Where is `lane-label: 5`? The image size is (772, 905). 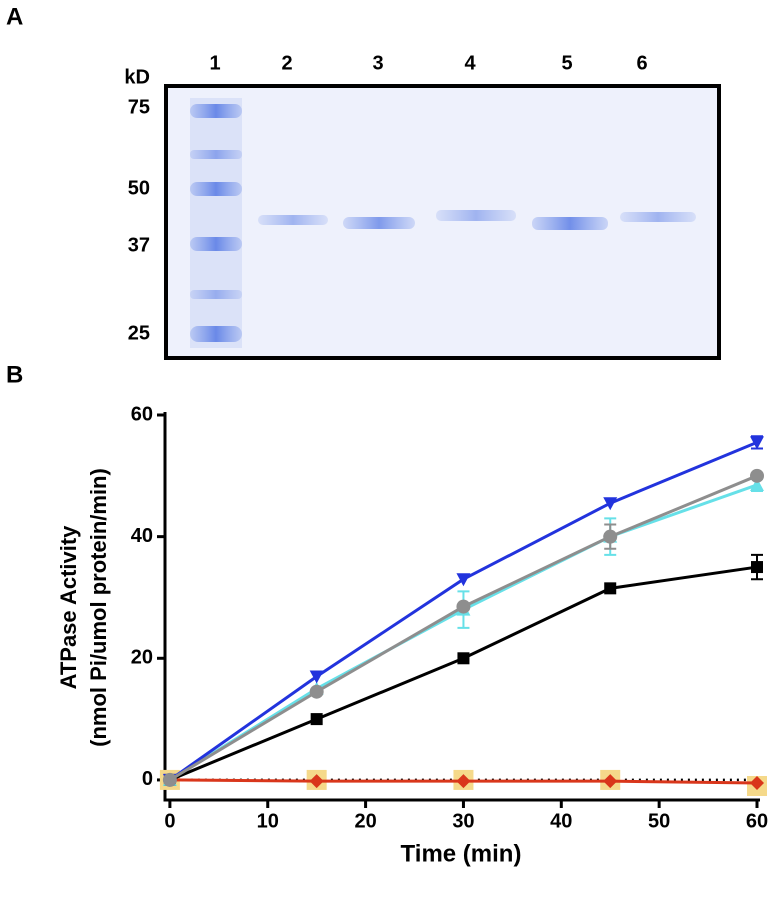 lane-label: 5 is located at coordinates (566, 63).